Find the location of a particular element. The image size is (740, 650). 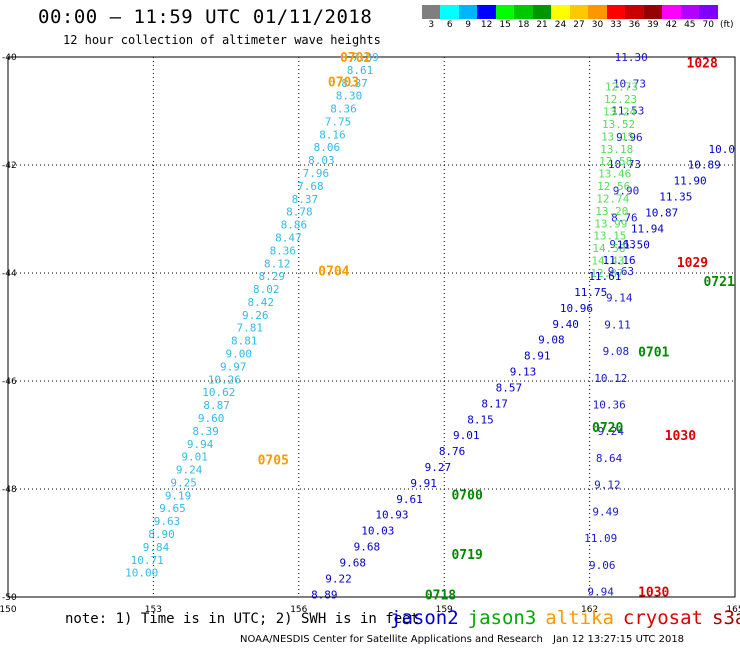

colorbar is located at coordinates (579, 12).